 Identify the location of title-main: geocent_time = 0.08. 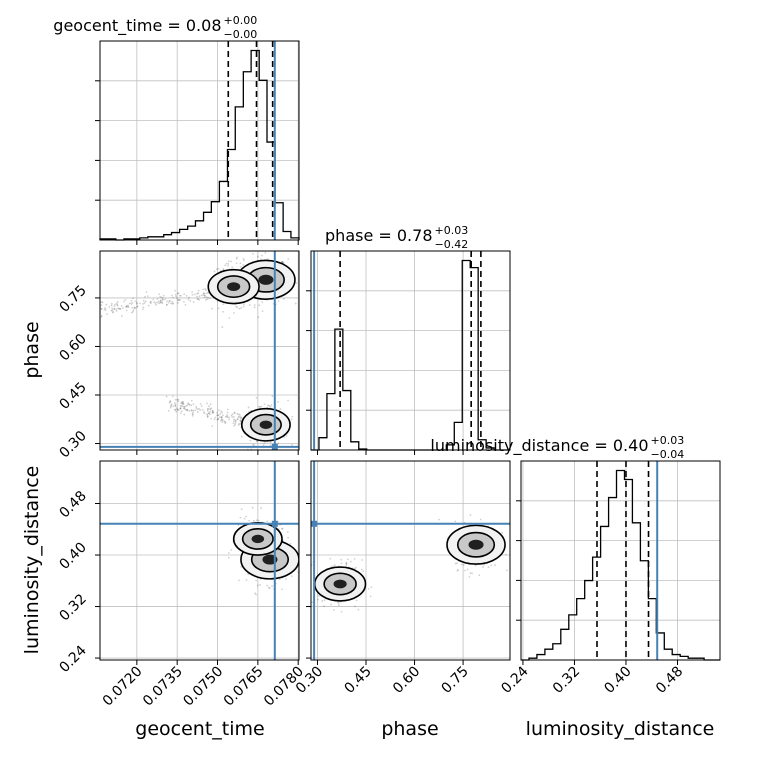
(137, 26).